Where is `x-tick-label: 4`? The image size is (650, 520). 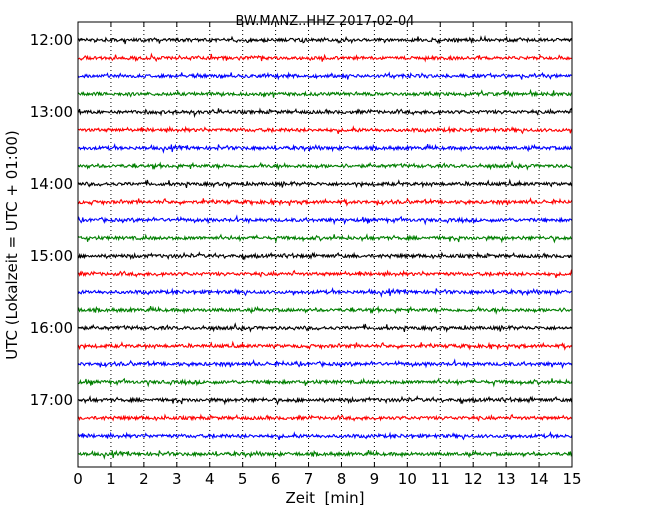
x-tick-label: 4 is located at coordinates (210, 479).